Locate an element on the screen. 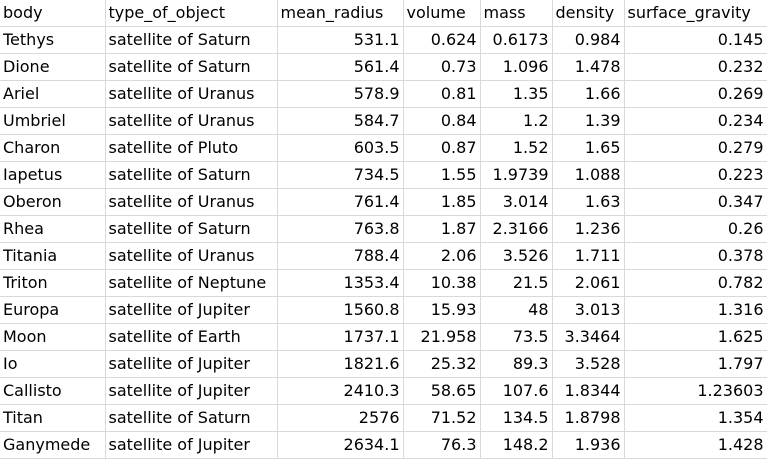  cell-mass: 89.3 is located at coordinates (516, 364).